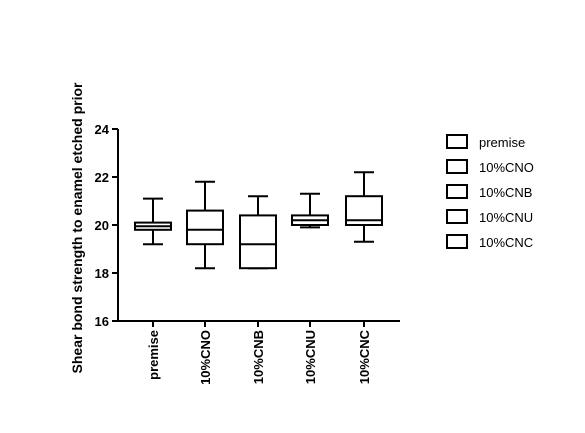 This screenshot has width=585, height=433. What do you see at coordinates (102, 321) in the screenshot?
I see `y-tick-label: 16` at bounding box center [102, 321].